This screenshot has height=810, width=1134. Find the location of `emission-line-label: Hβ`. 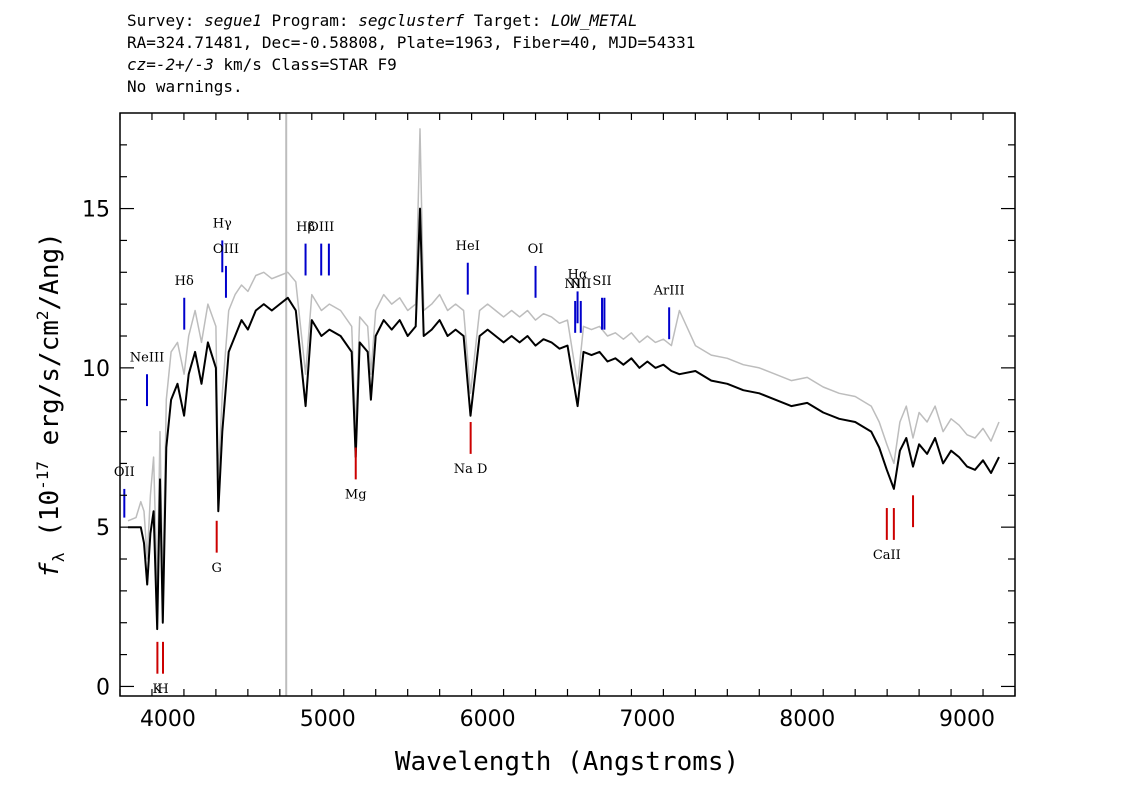

emission-line-label: Hβ is located at coordinates (305, 227).